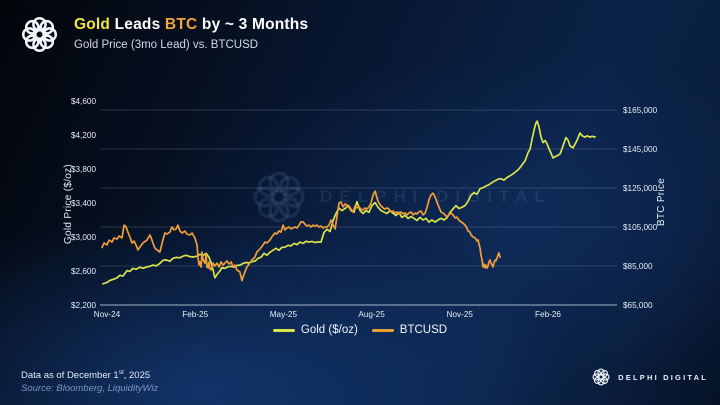 The height and width of the screenshot is (405, 720). What do you see at coordinates (83, 203) in the screenshot?
I see `left-axis-tick-label: $3,400` at bounding box center [83, 203].